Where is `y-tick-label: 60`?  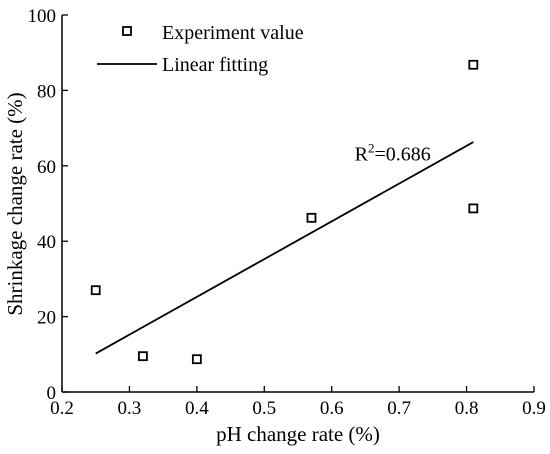
y-tick-label: 60 is located at coordinates (46, 167).